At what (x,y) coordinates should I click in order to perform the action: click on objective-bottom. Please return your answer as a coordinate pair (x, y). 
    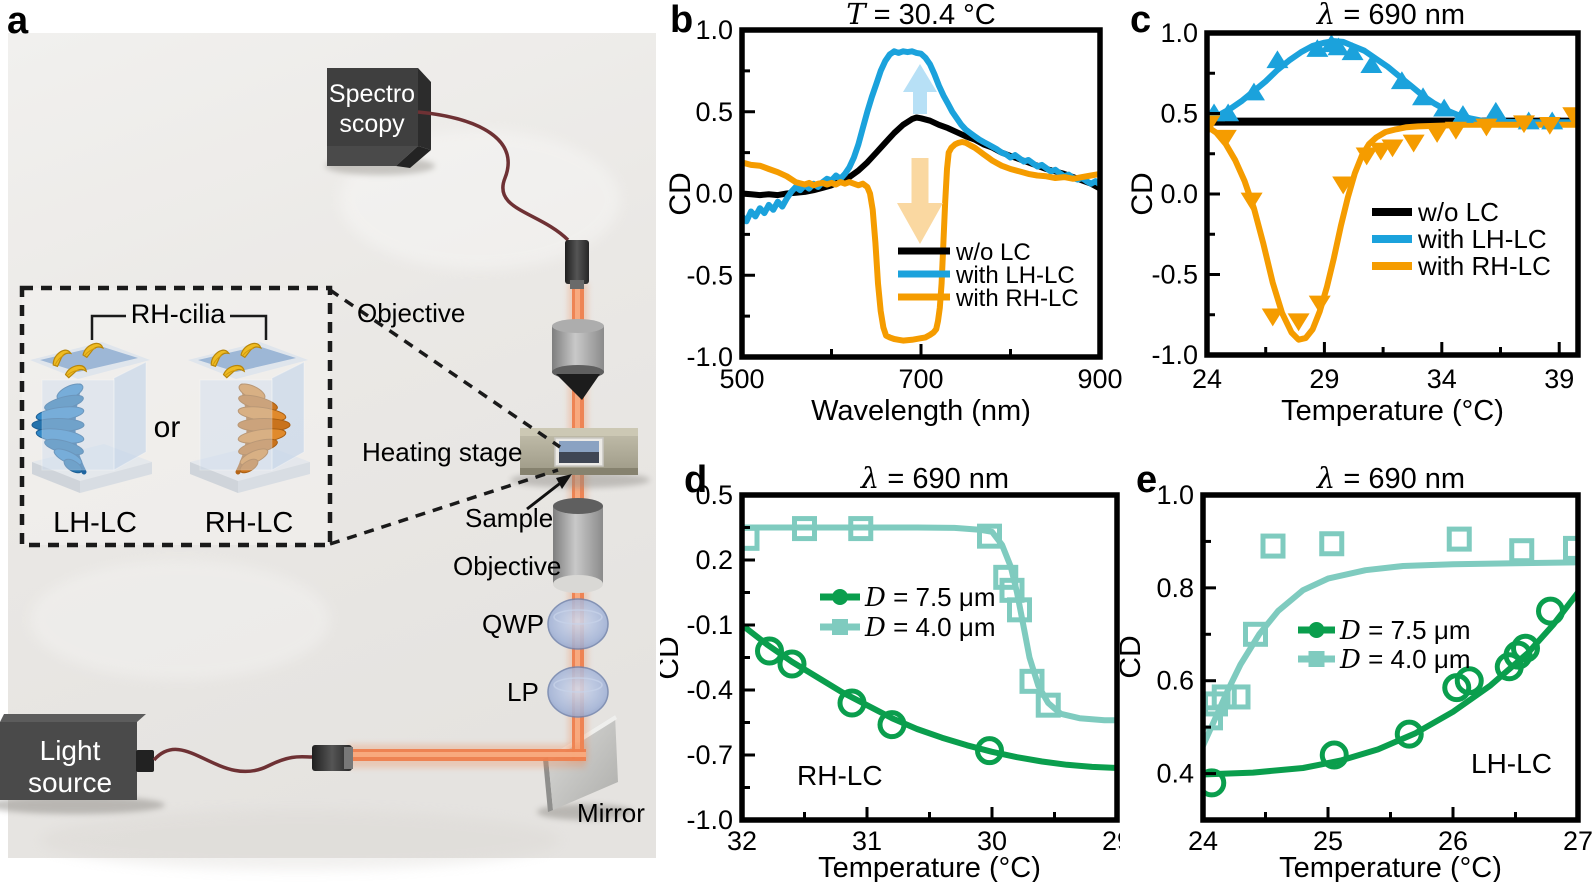
    Looking at the image, I should click on (578, 545).